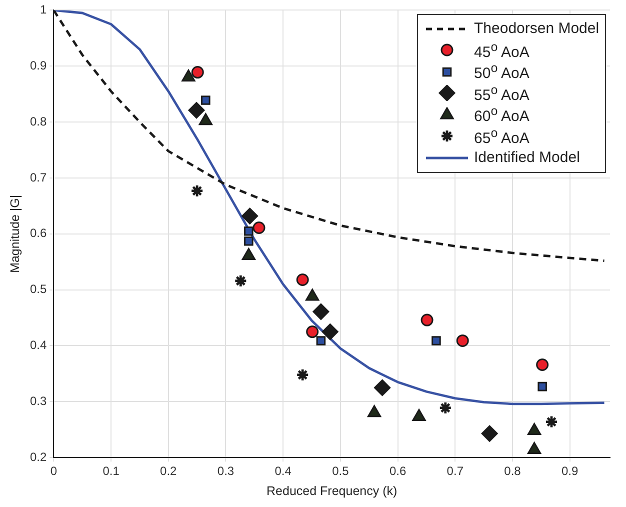  What do you see at coordinates (502, 71) in the screenshot?
I see `legend-label: 50$^{o}$ AoA` at bounding box center [502, 71].